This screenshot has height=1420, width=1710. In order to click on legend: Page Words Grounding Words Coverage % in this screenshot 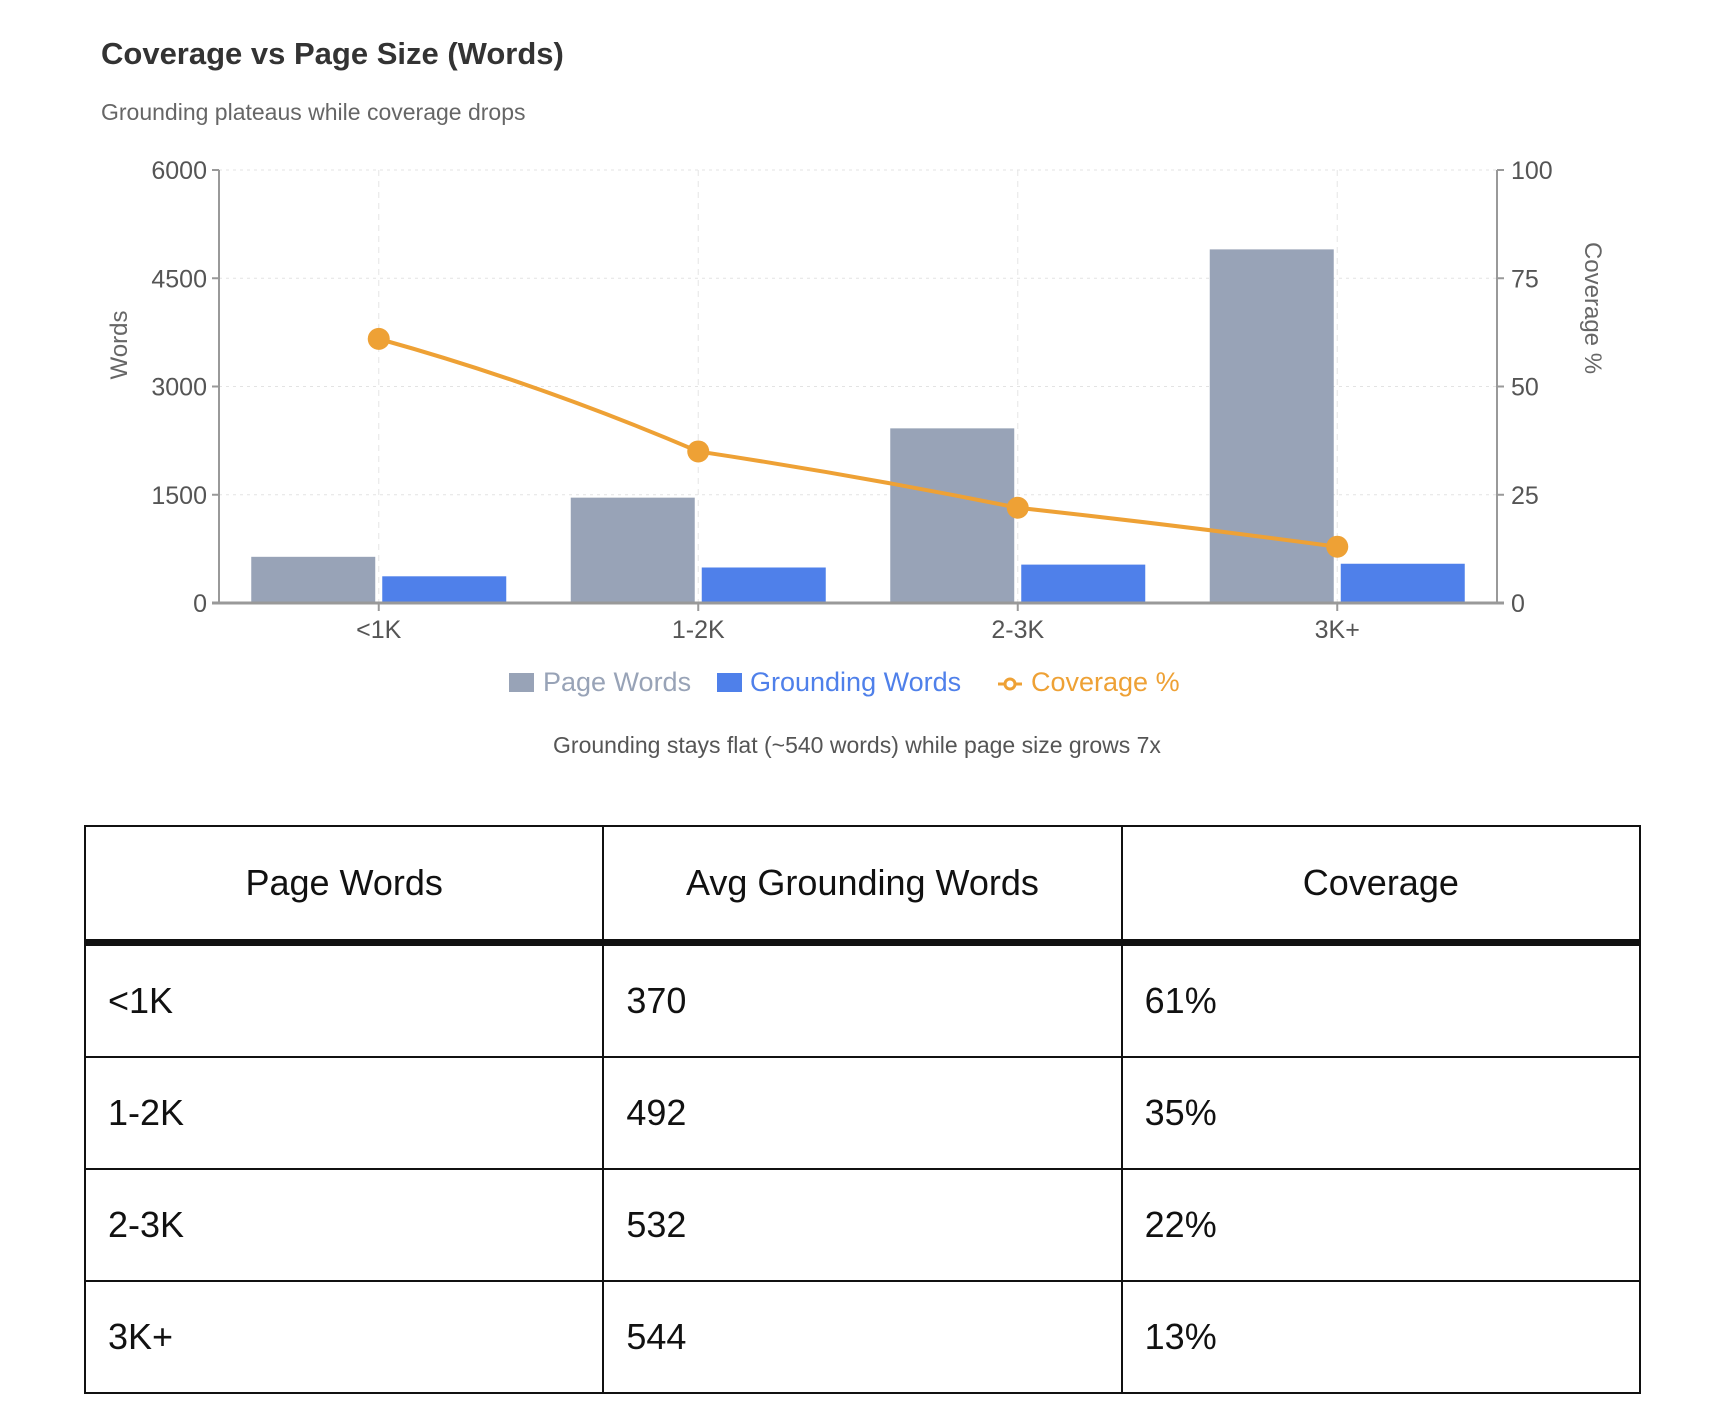, I will do `click(844, 682)`.